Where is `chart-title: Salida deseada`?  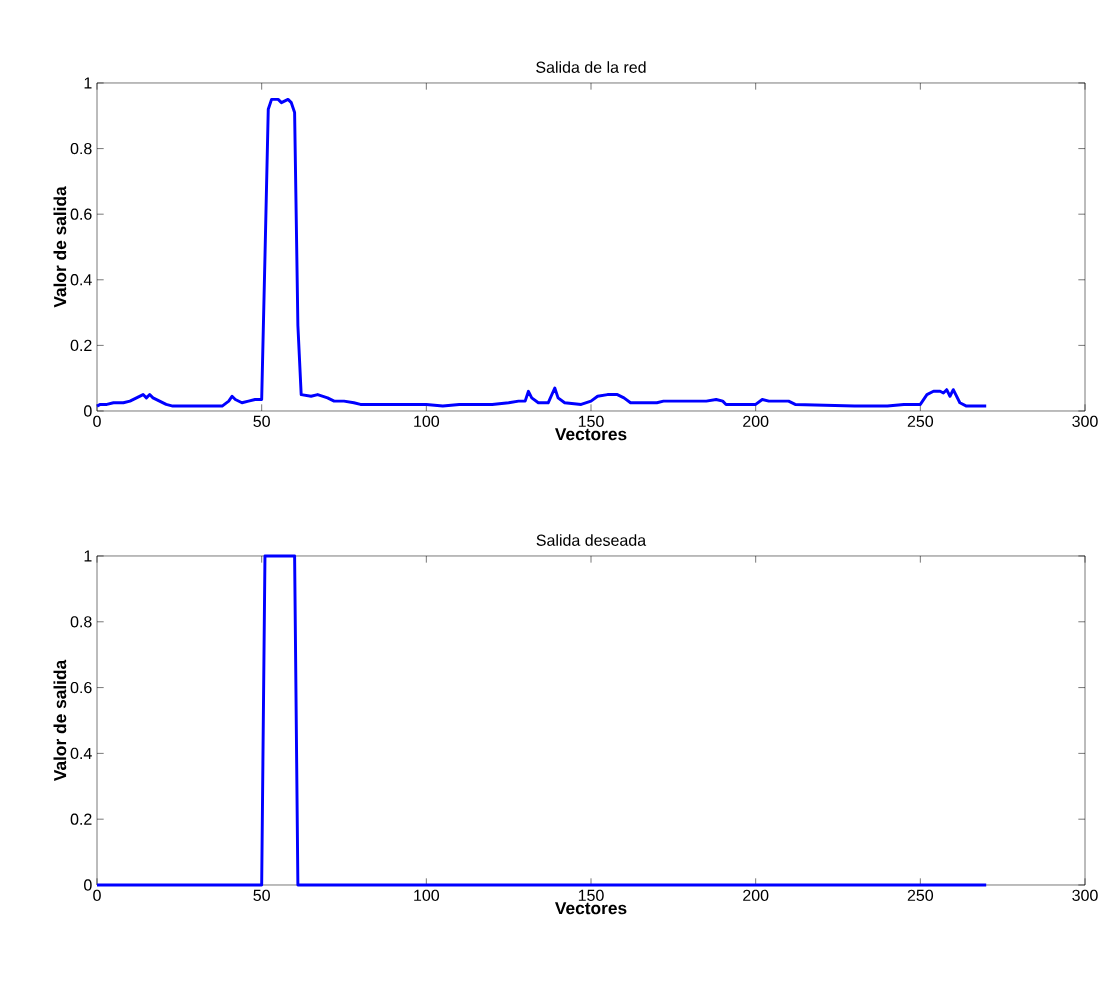
chart-title: Salida deseada is located at coordinates (591, 540).